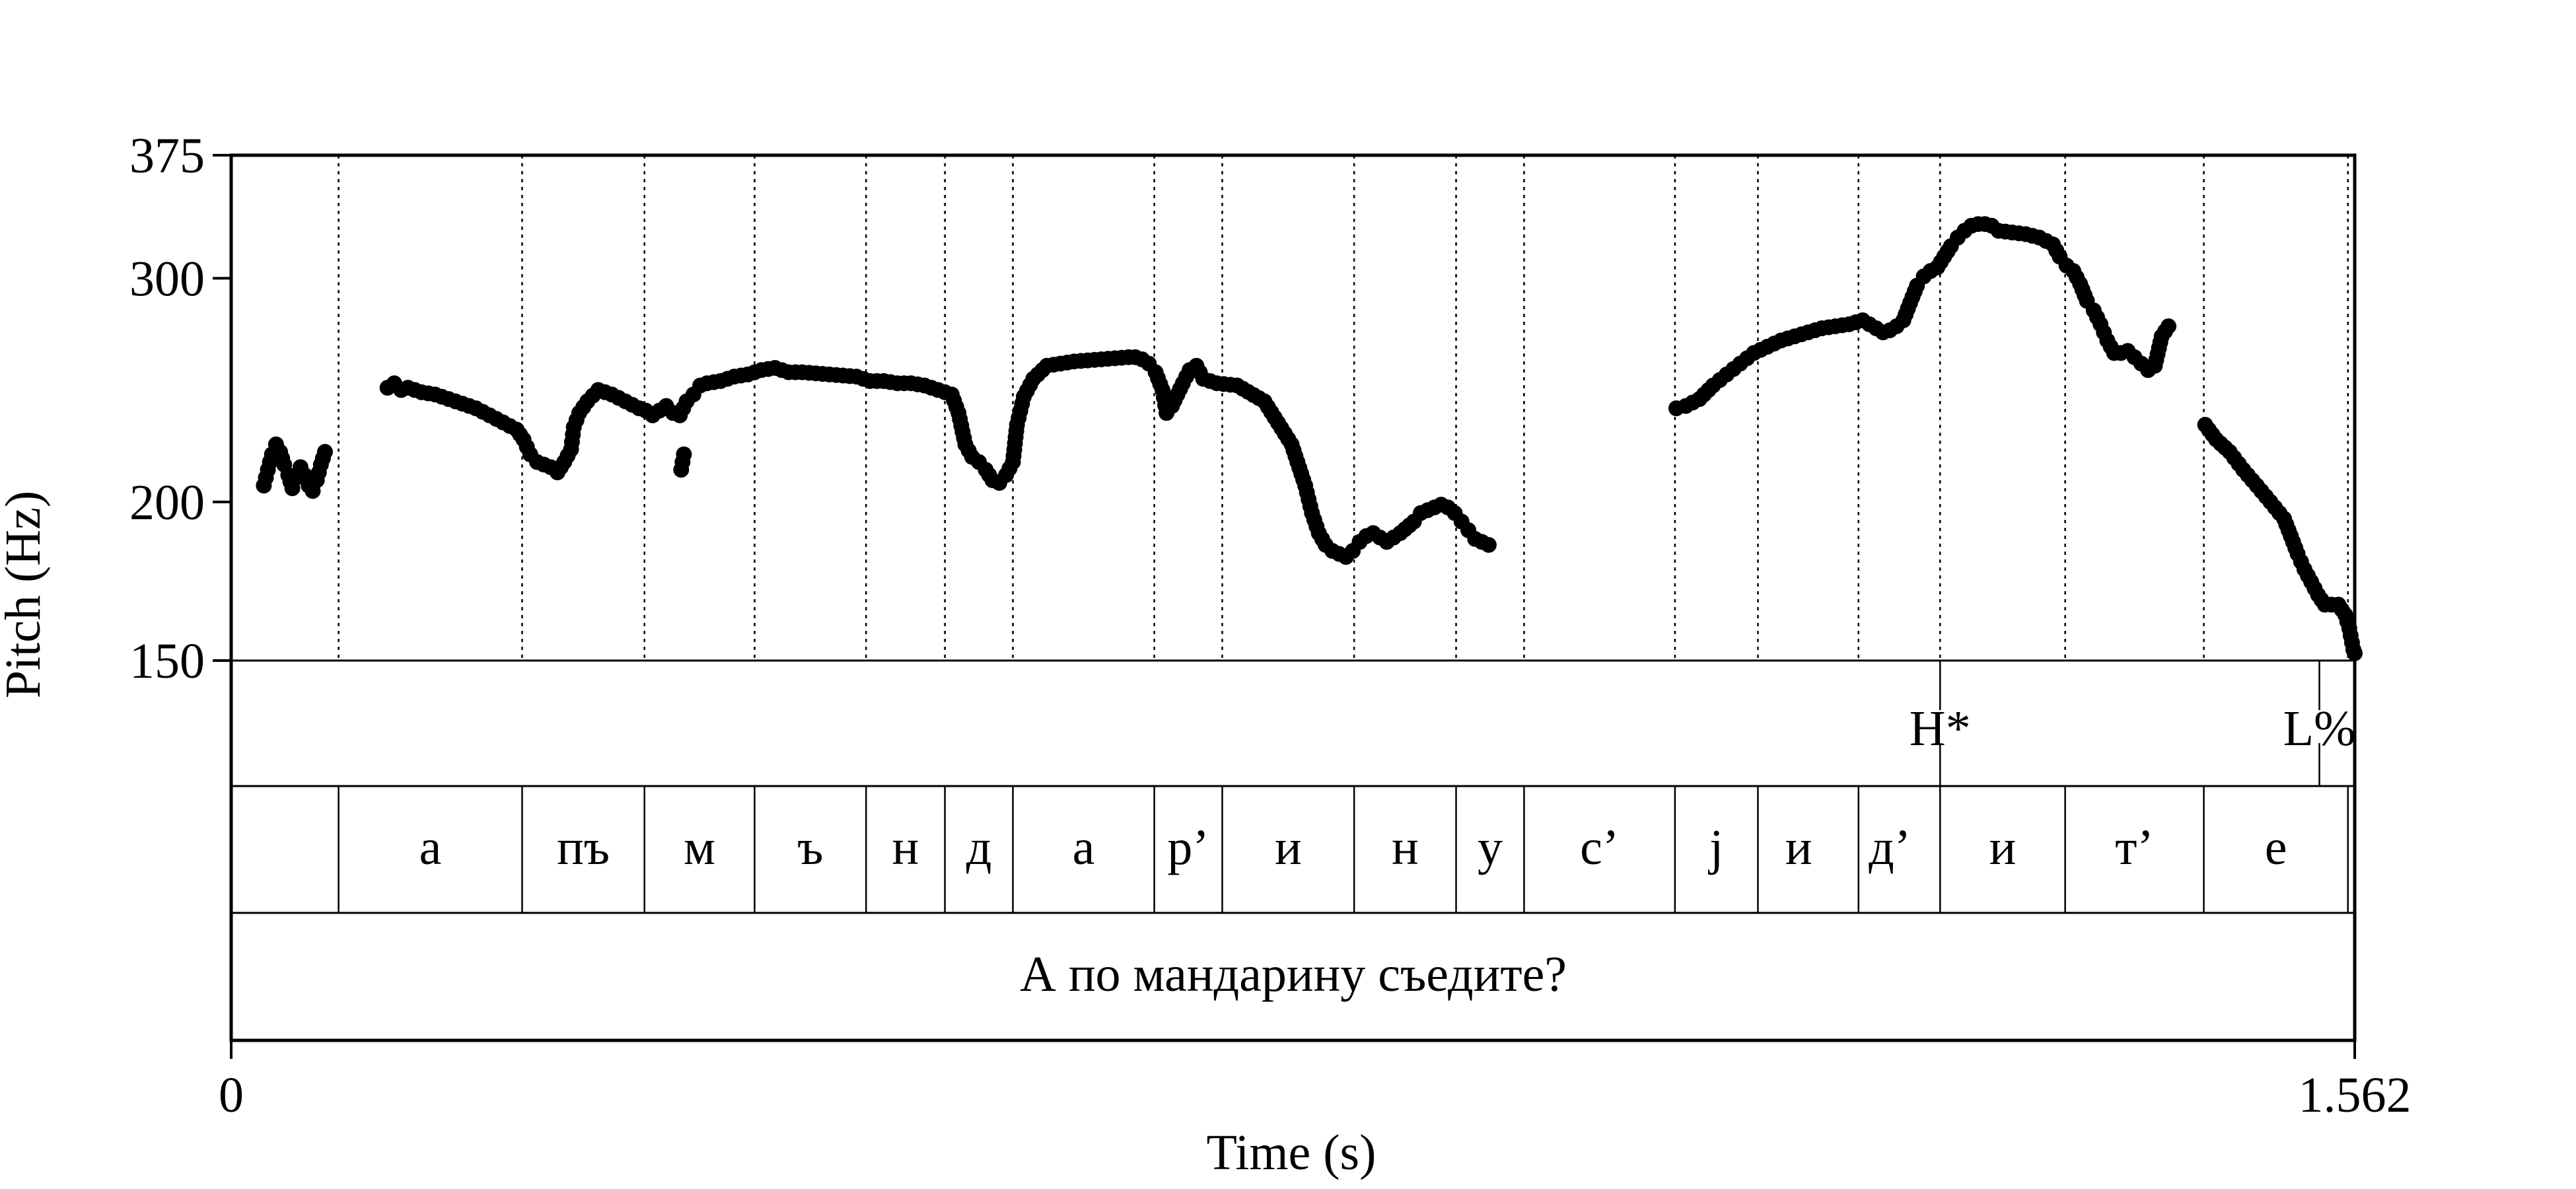  Describe the element at coordinates (1293, 974) in the screenshot. I see `sentence-label: А по мандарину съедите?` at that location.